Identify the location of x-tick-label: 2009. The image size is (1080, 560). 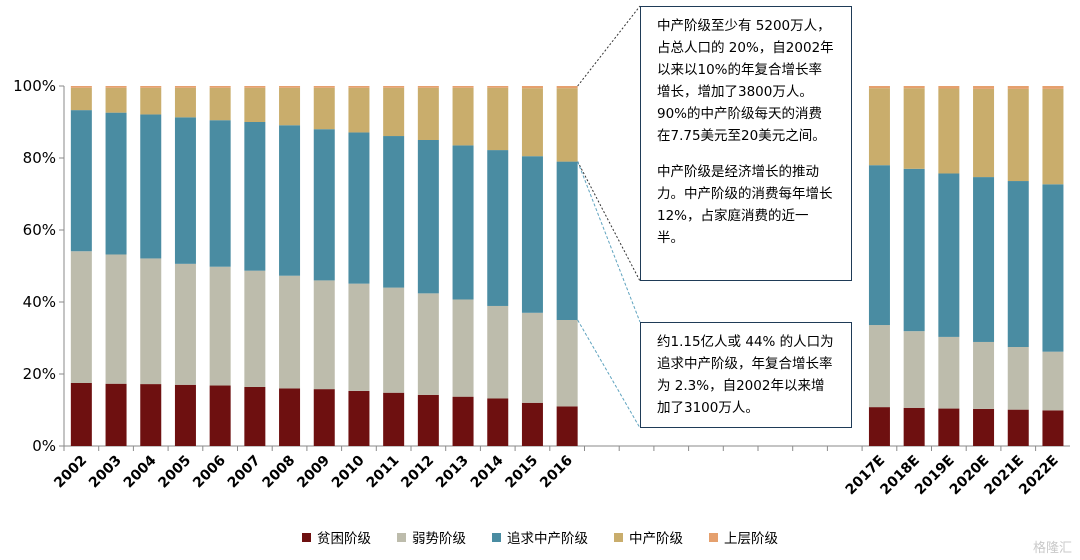
(313, 472).